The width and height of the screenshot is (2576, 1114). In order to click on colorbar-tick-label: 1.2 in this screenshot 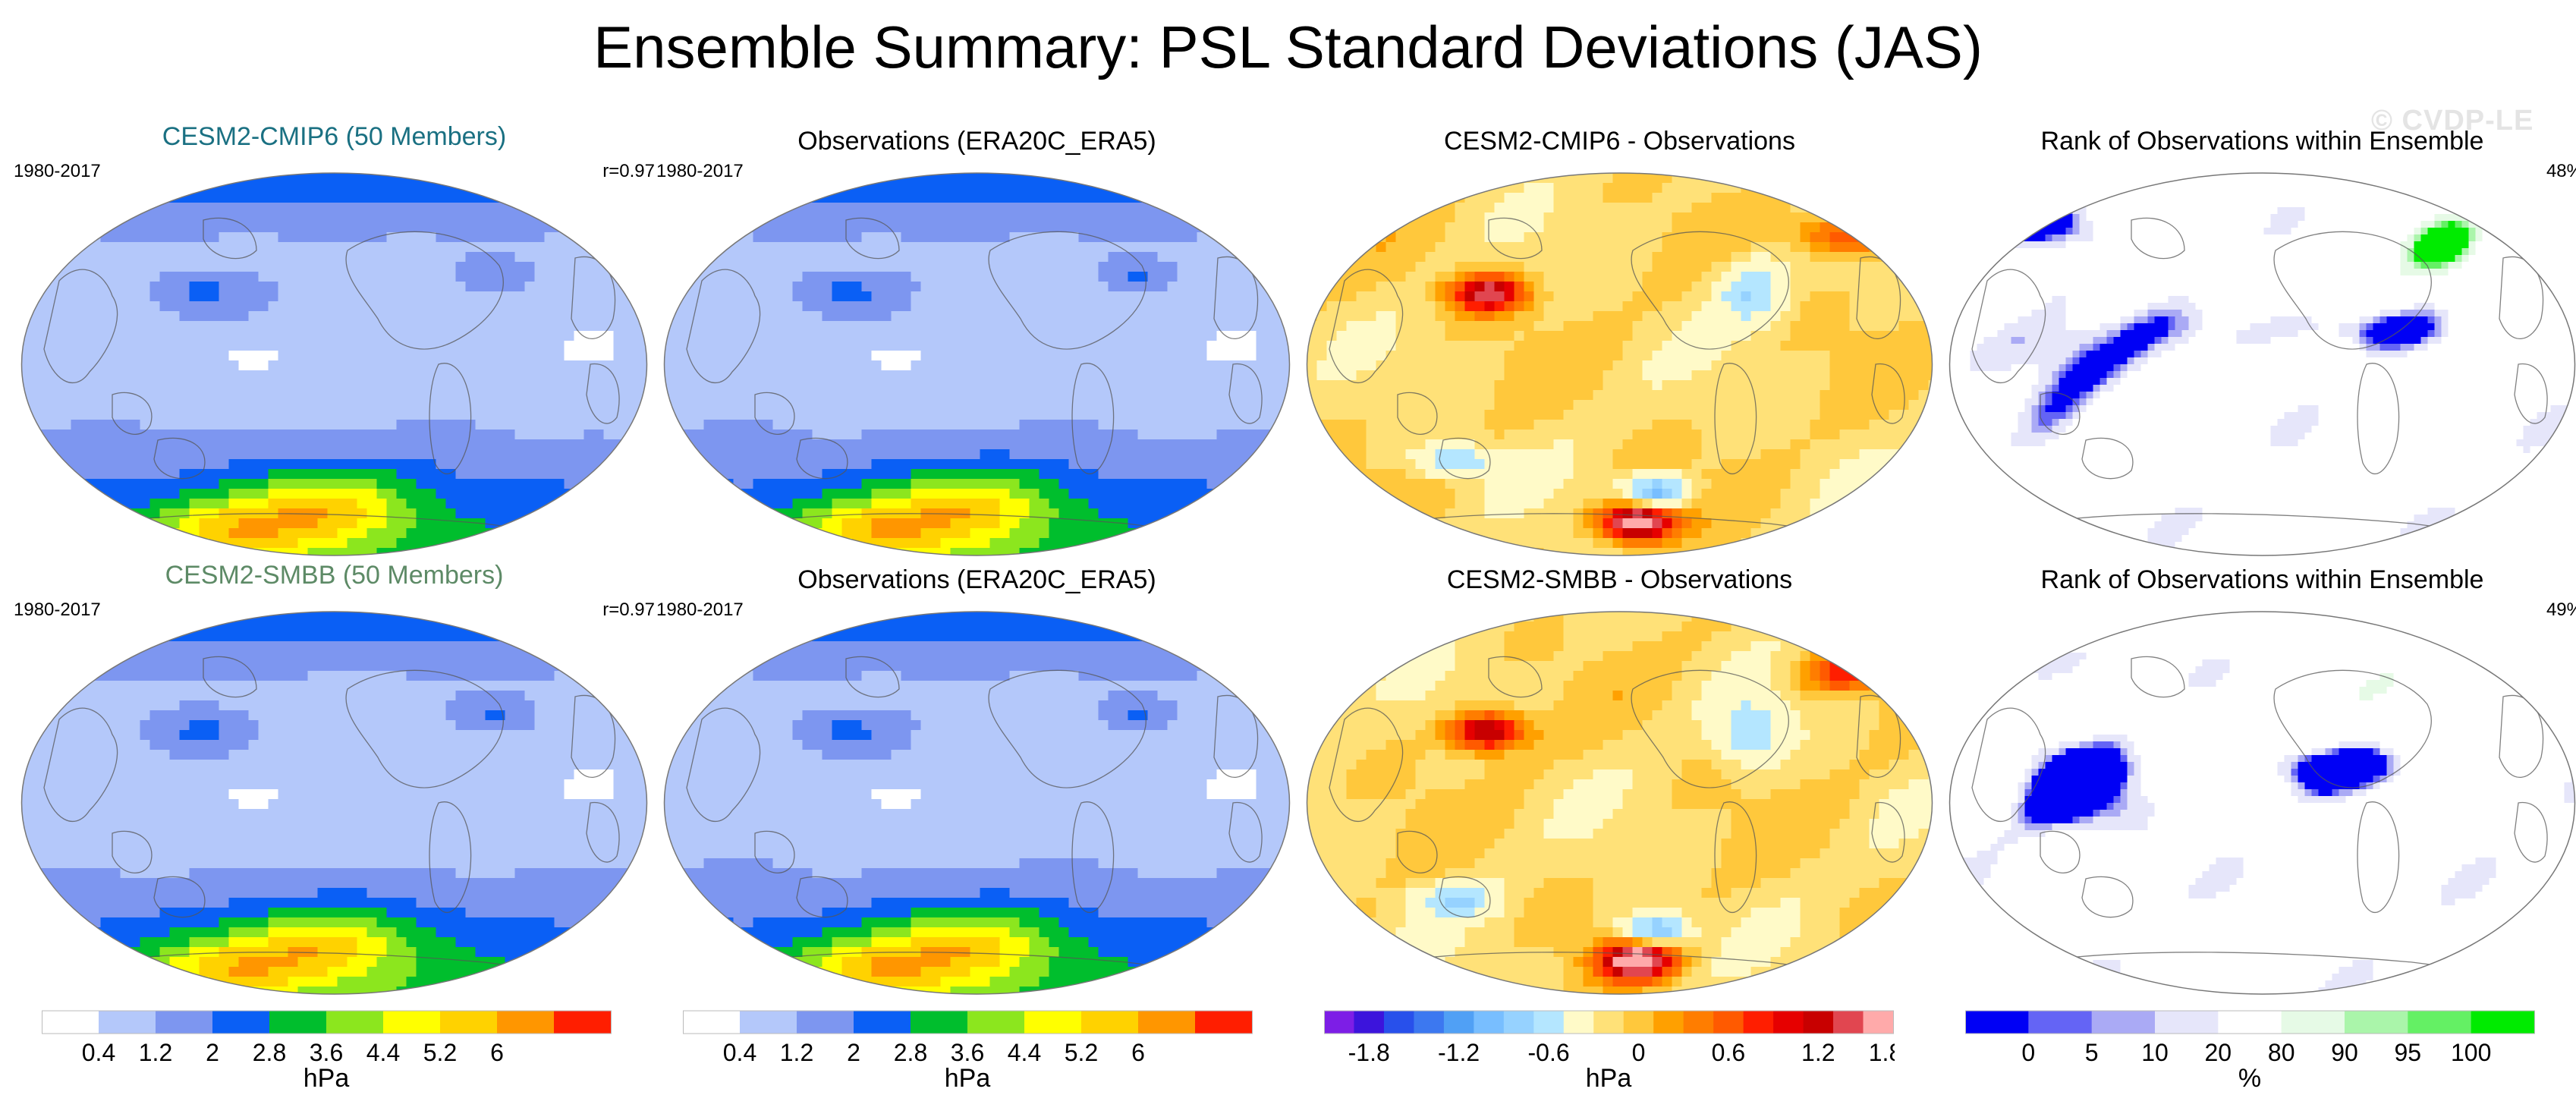, I will do `click(1818, 1052)`.